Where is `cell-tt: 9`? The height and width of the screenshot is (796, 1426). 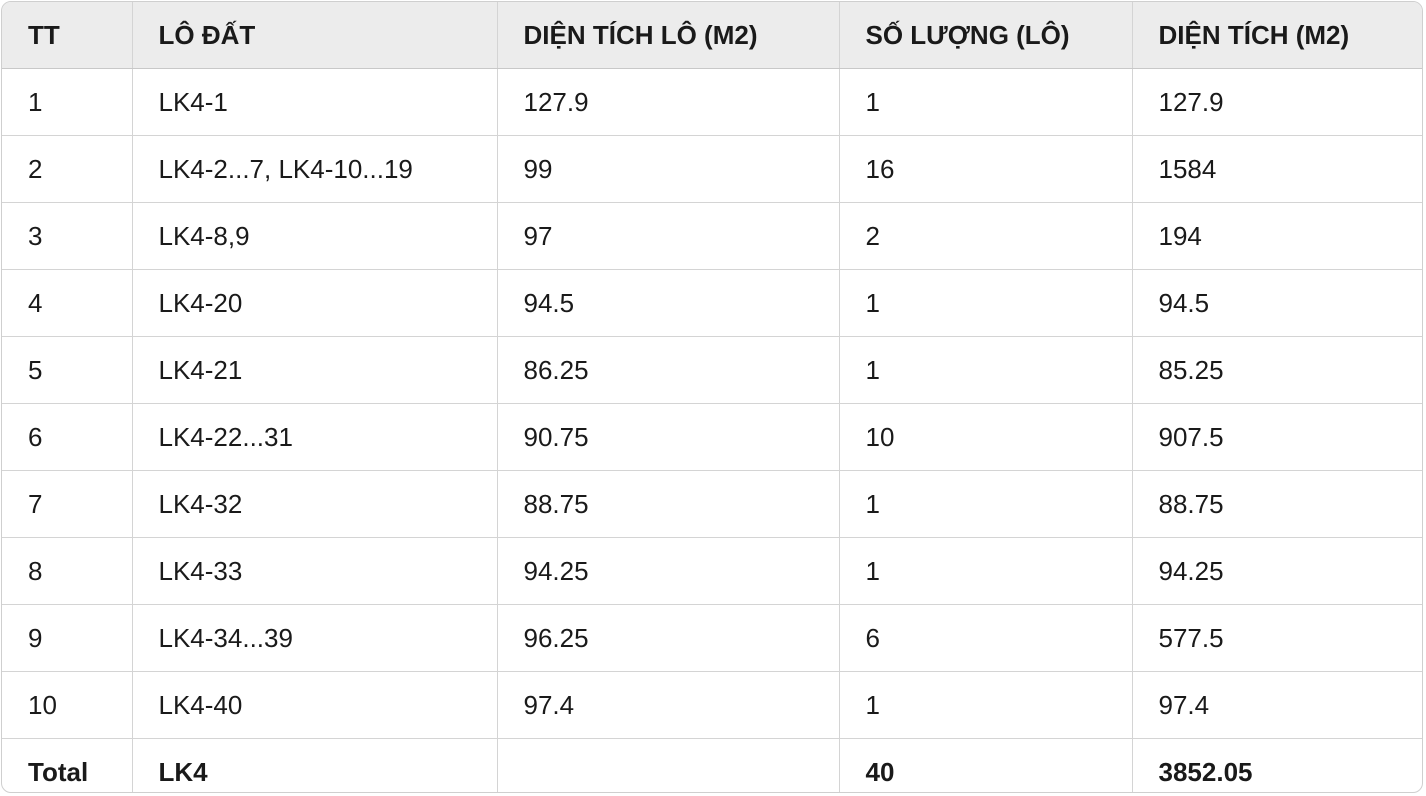 cell-tt: 9 is located at coordinates (67, 638).